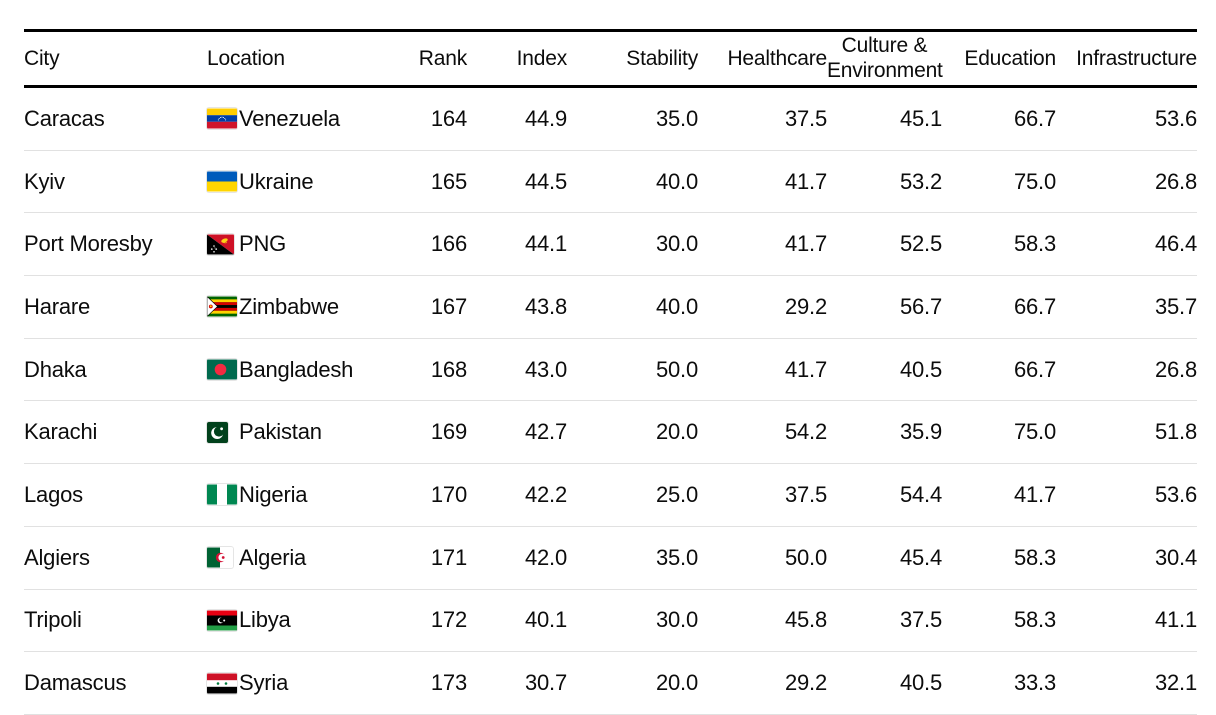  What do you see at coordinates (115, 370) in the screenshot?
I see `city-cell: Dhaka` at bounding box center [115, 370].